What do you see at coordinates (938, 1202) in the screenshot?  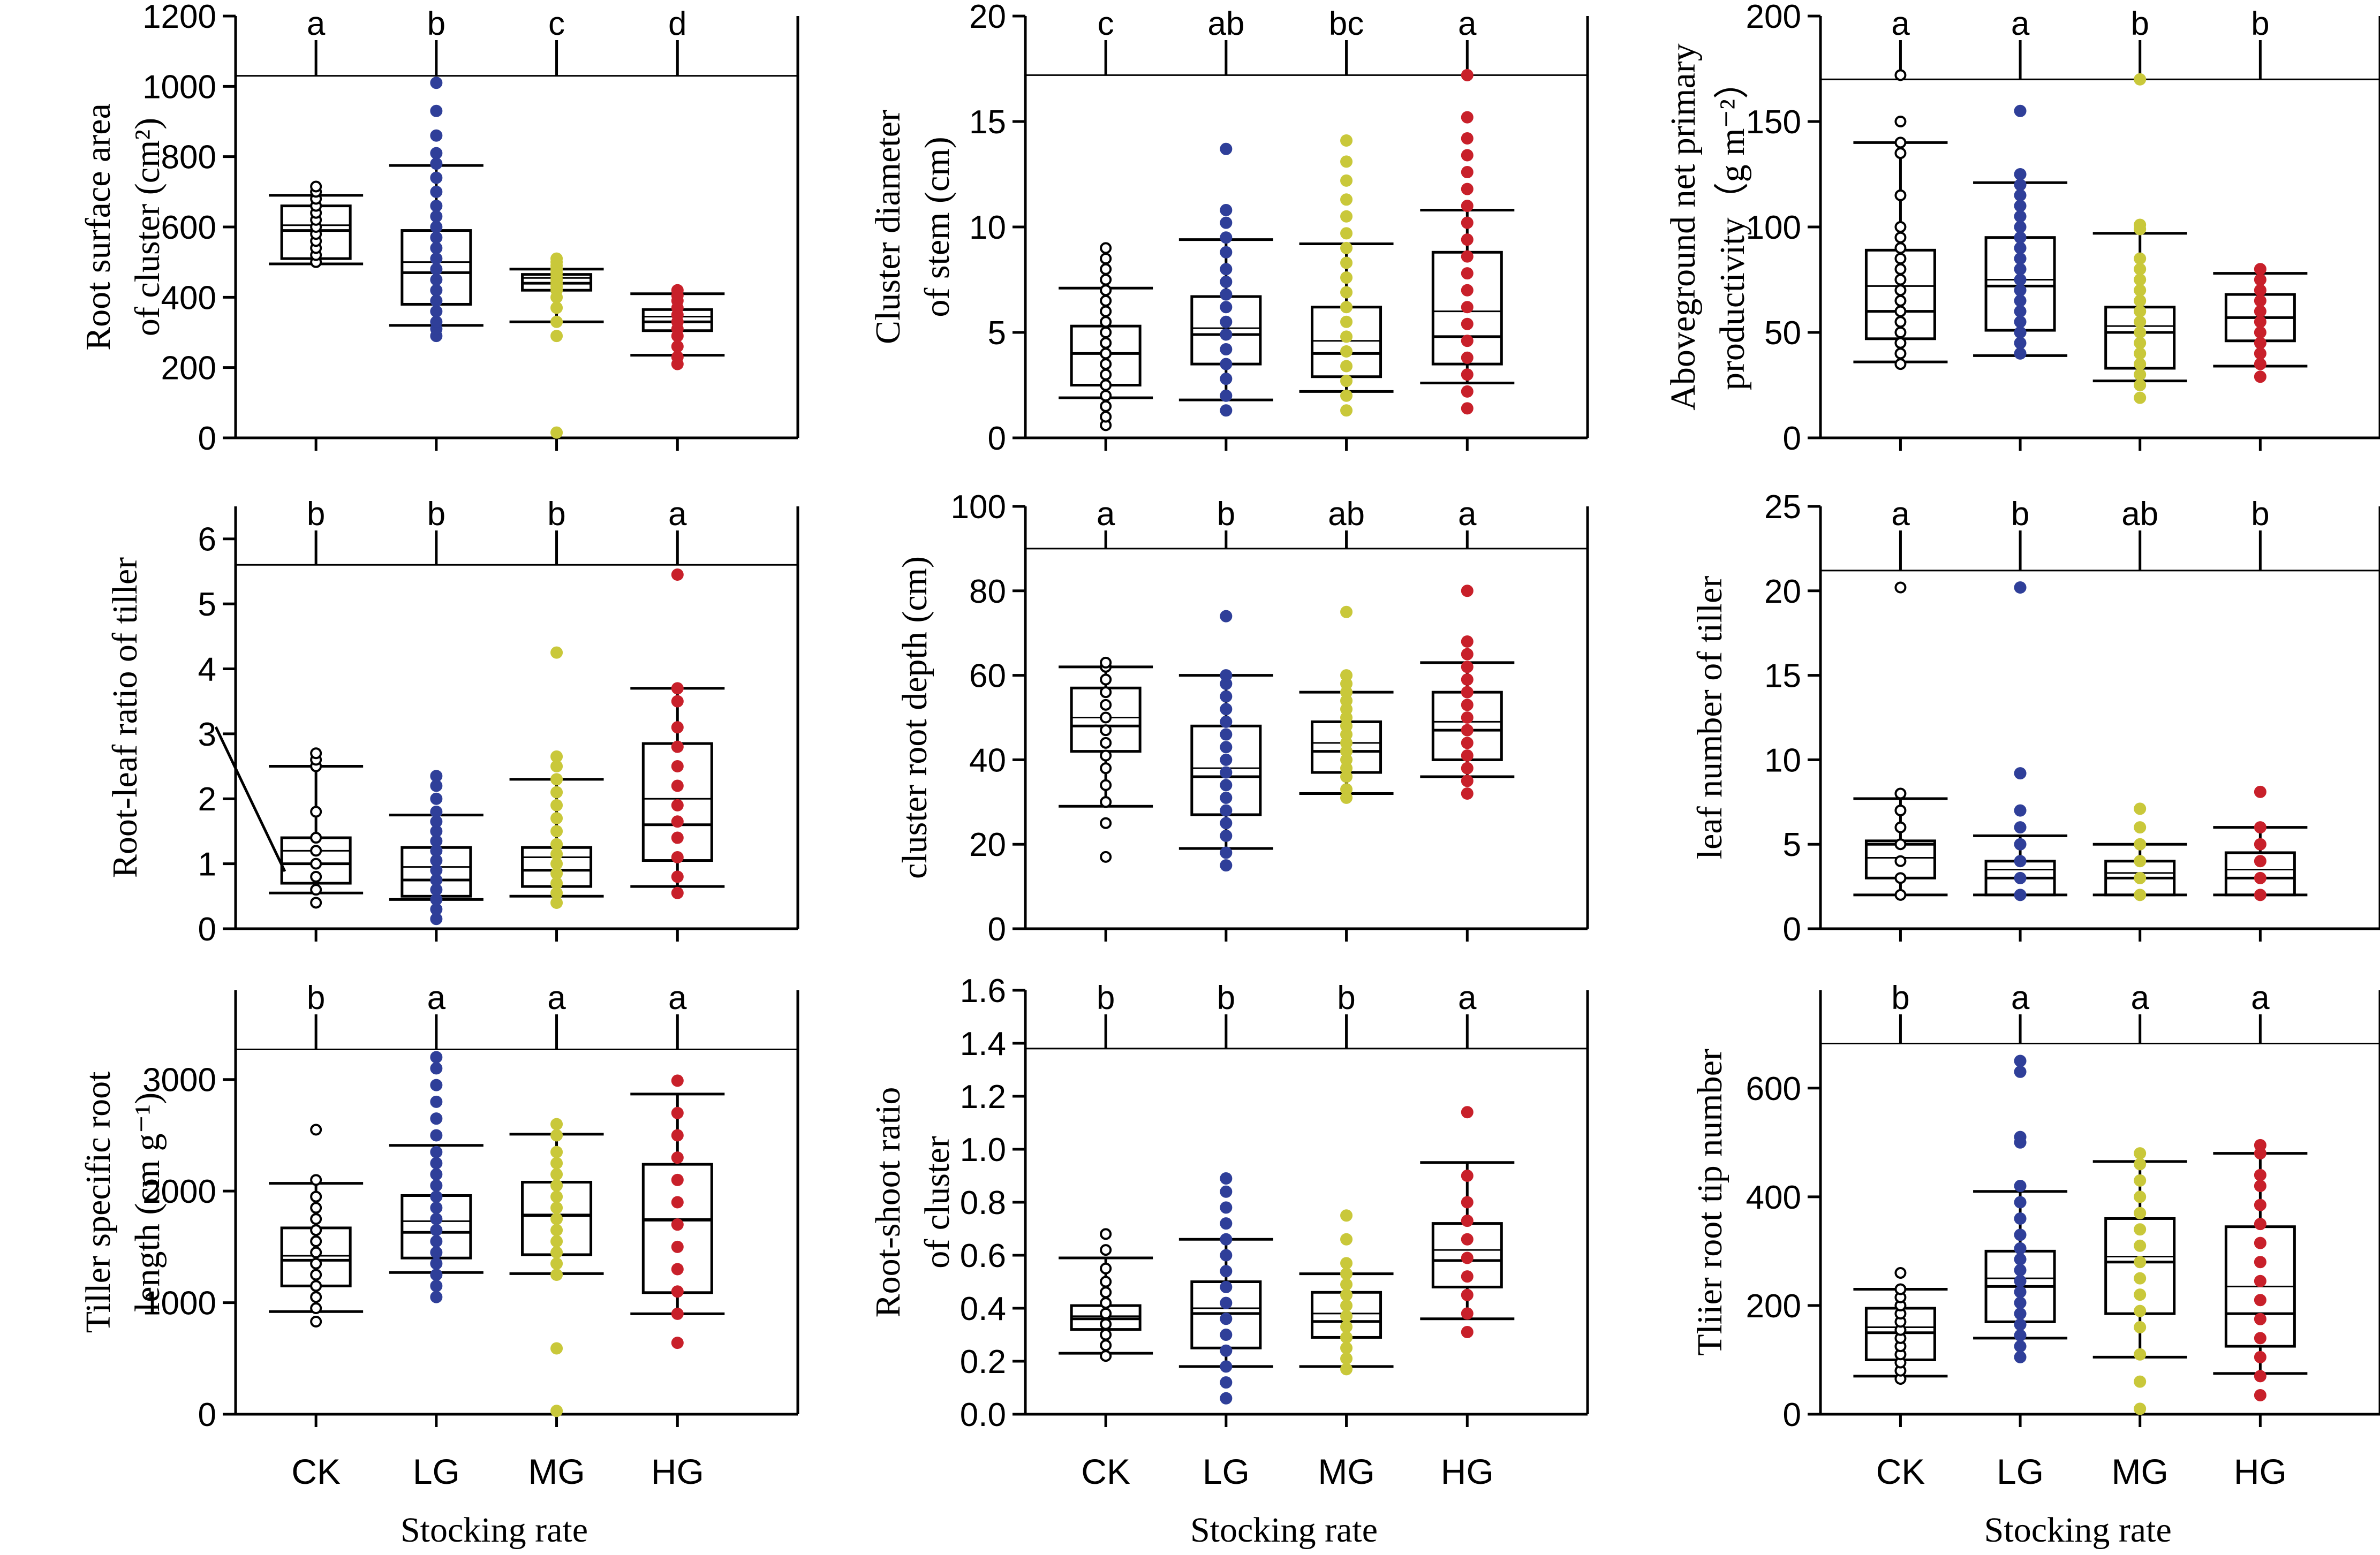 I see `y-axis-label-line: of cluster` at bounding box center [938, 1202].